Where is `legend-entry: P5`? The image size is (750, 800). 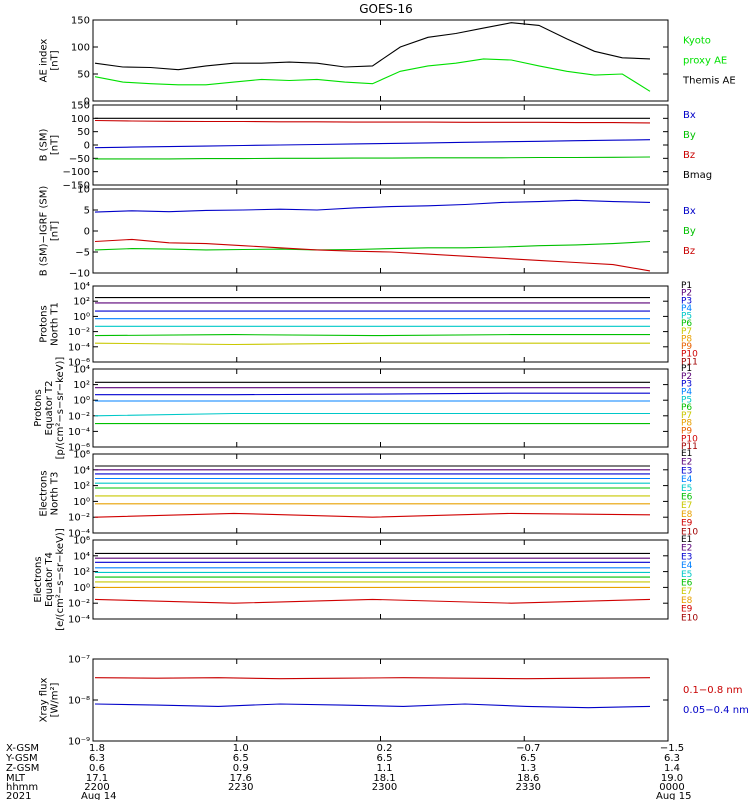 legend-entry: P5 is located at coordinates (686, 317).